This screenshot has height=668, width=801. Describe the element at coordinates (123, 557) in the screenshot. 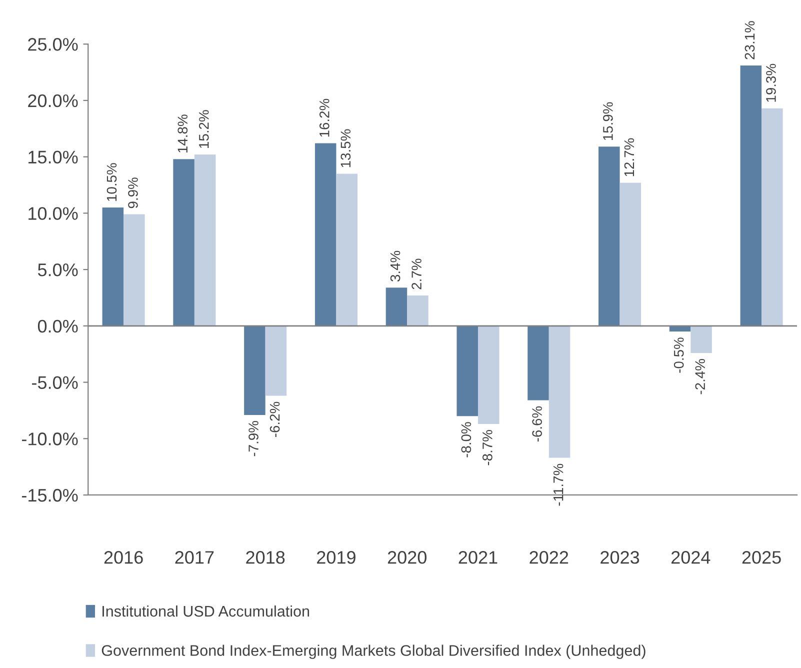

I see `x-tick-label: 2016` at that location.